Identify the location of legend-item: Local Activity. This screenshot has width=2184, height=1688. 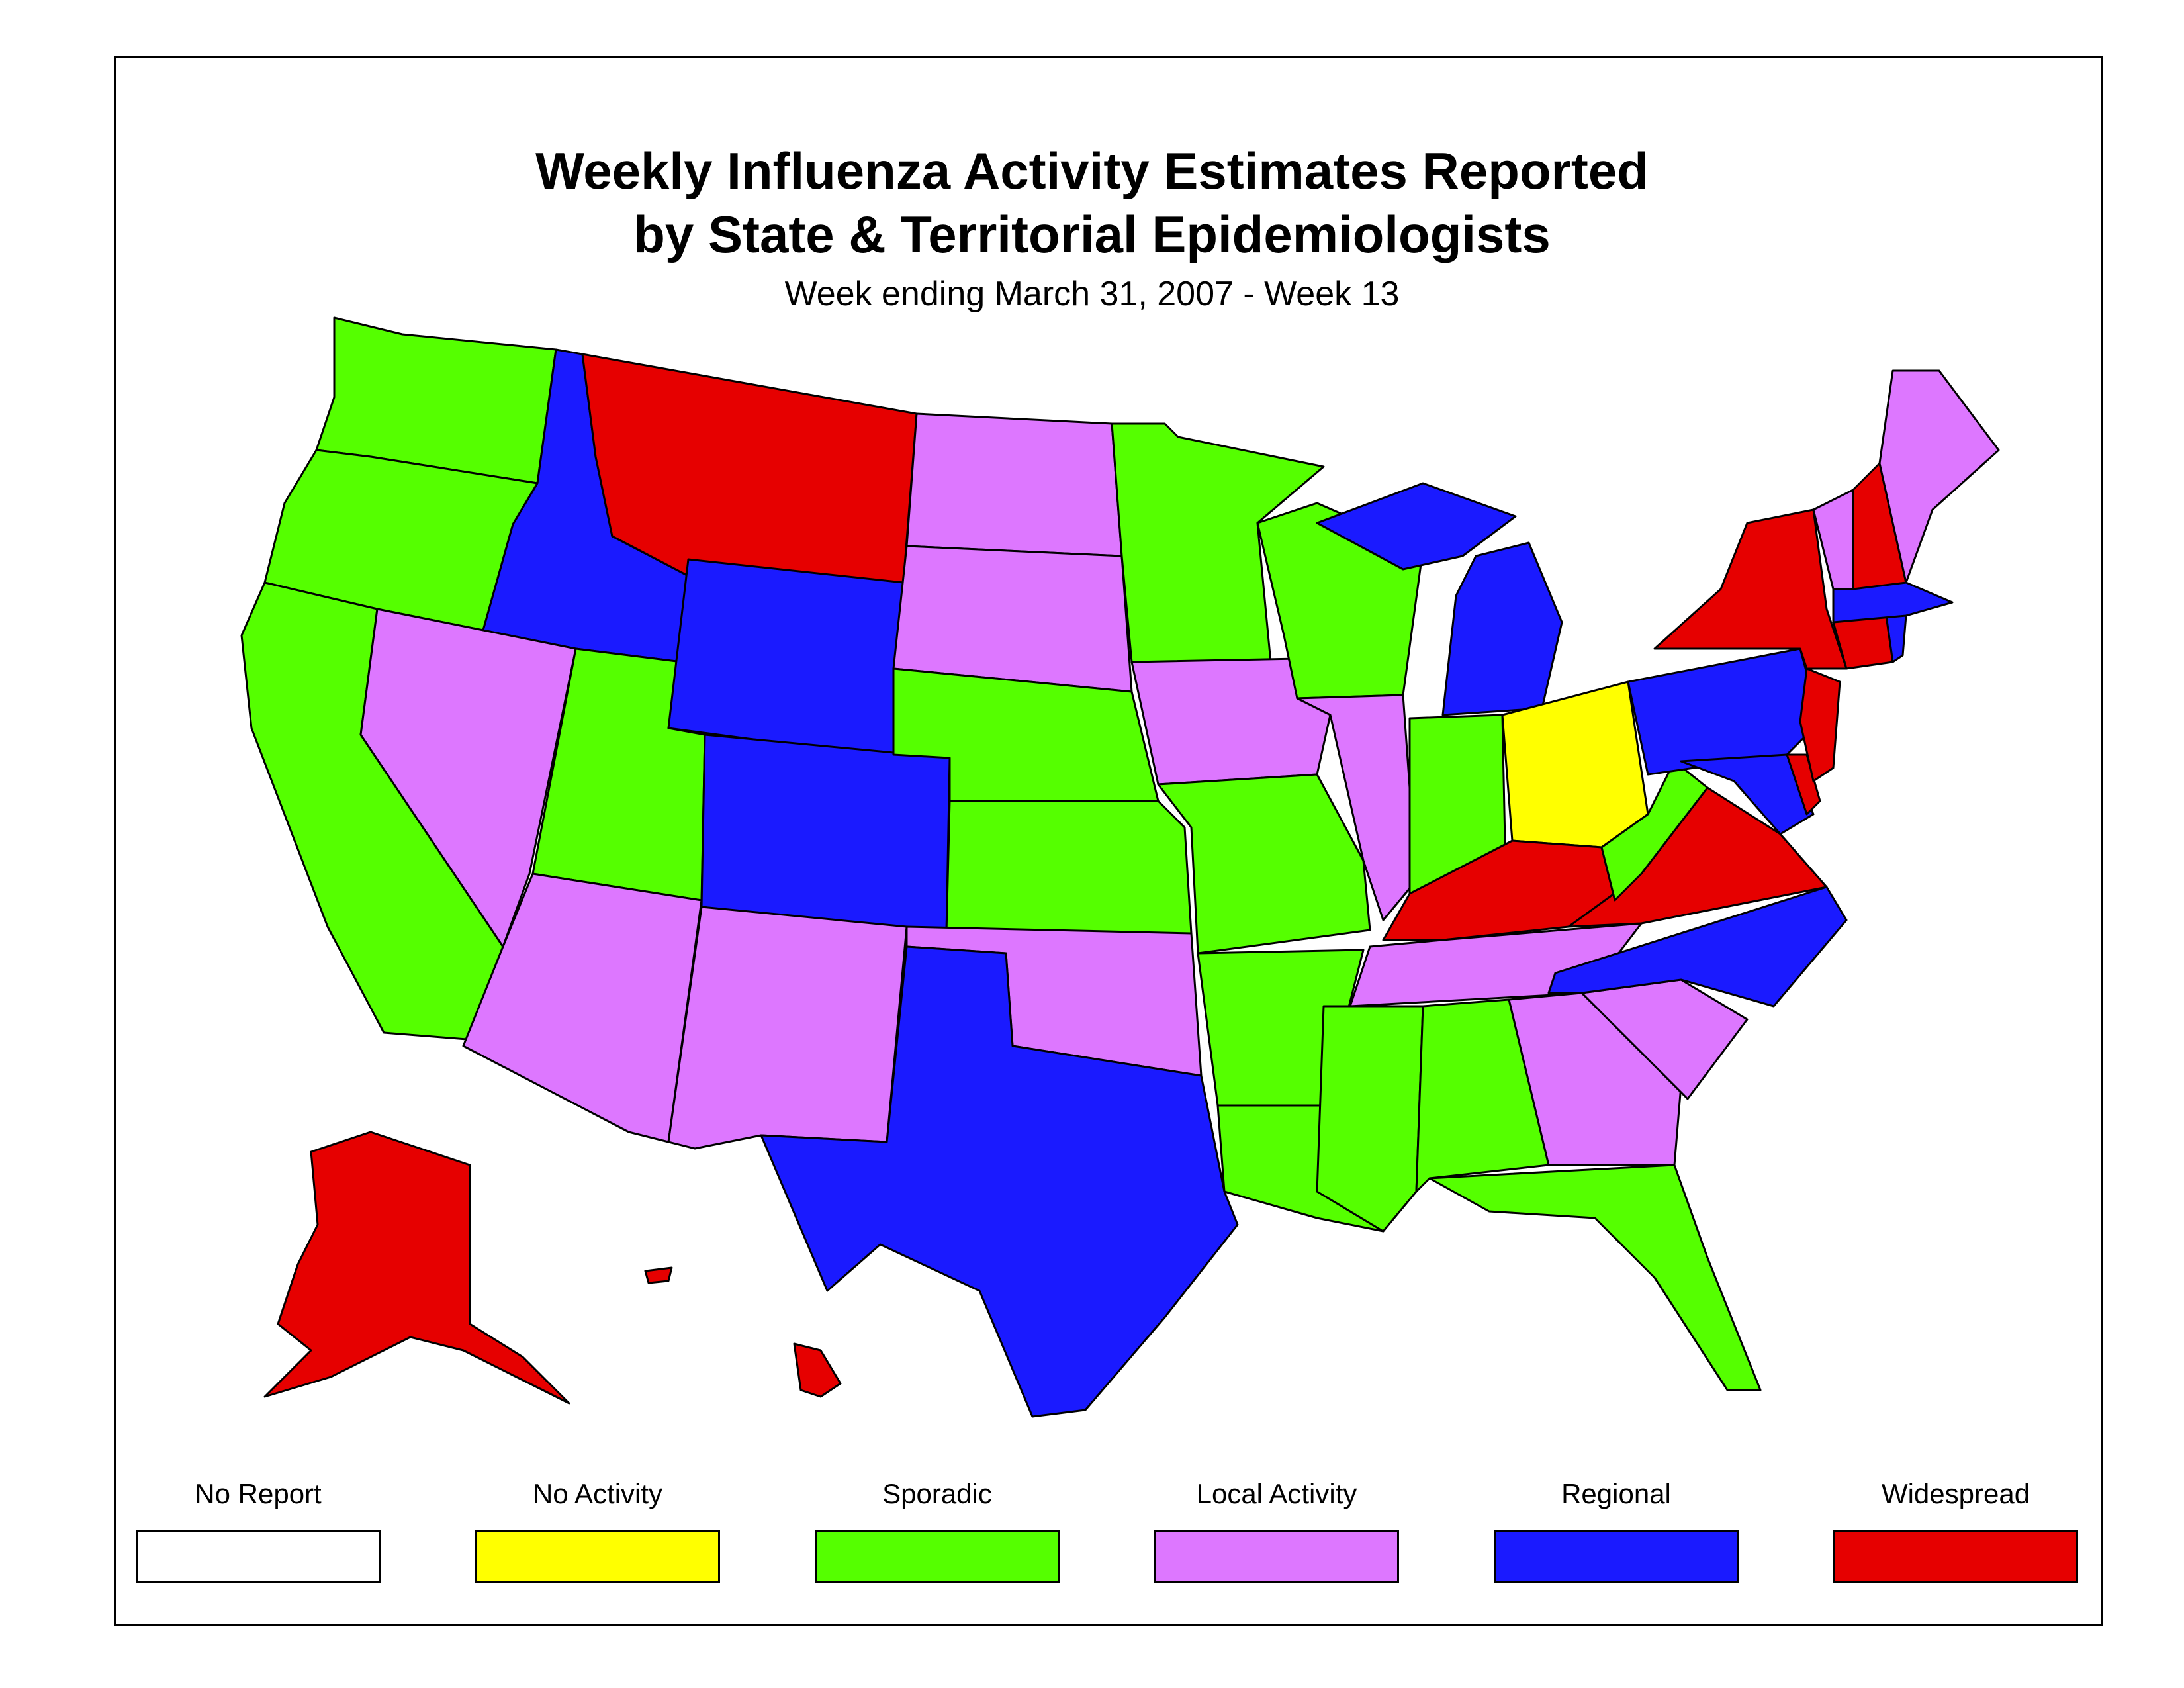
(1277, 1530).